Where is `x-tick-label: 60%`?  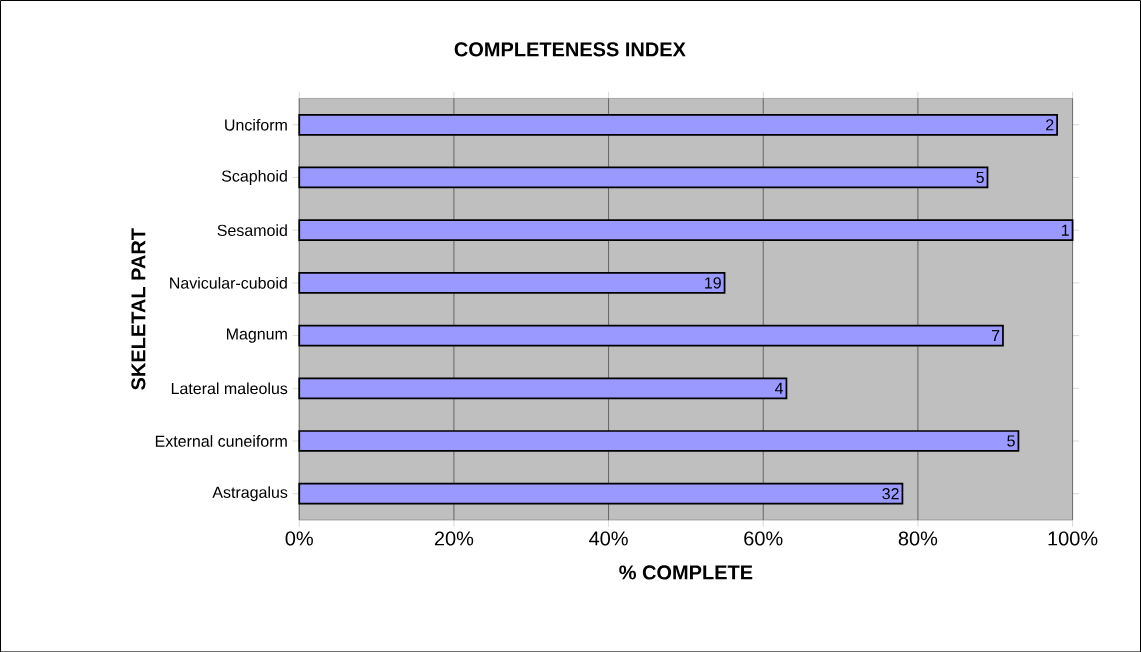 x-tick-label: 60% is located at coordinates (763, 538).